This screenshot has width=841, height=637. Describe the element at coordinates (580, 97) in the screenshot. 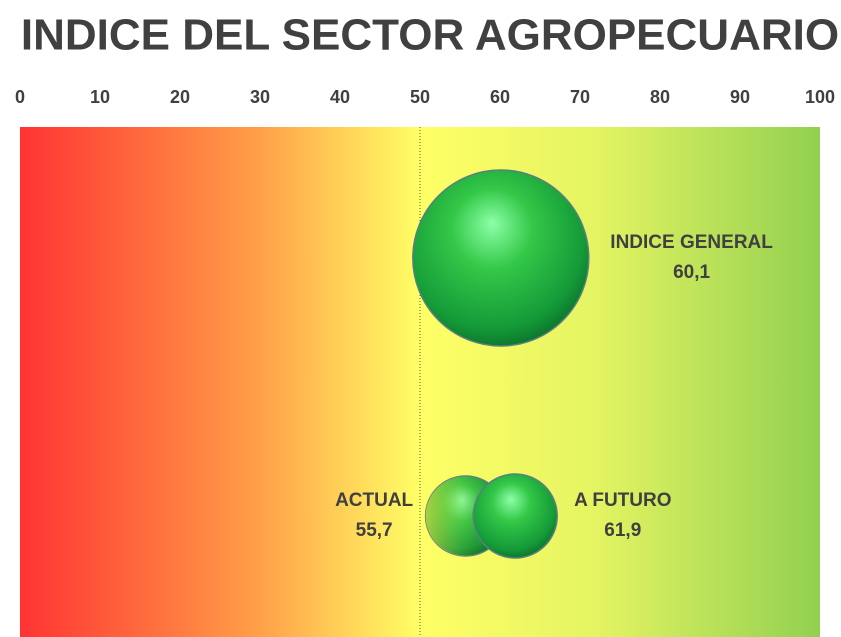

I see `x-tick-label: 70` at that location.